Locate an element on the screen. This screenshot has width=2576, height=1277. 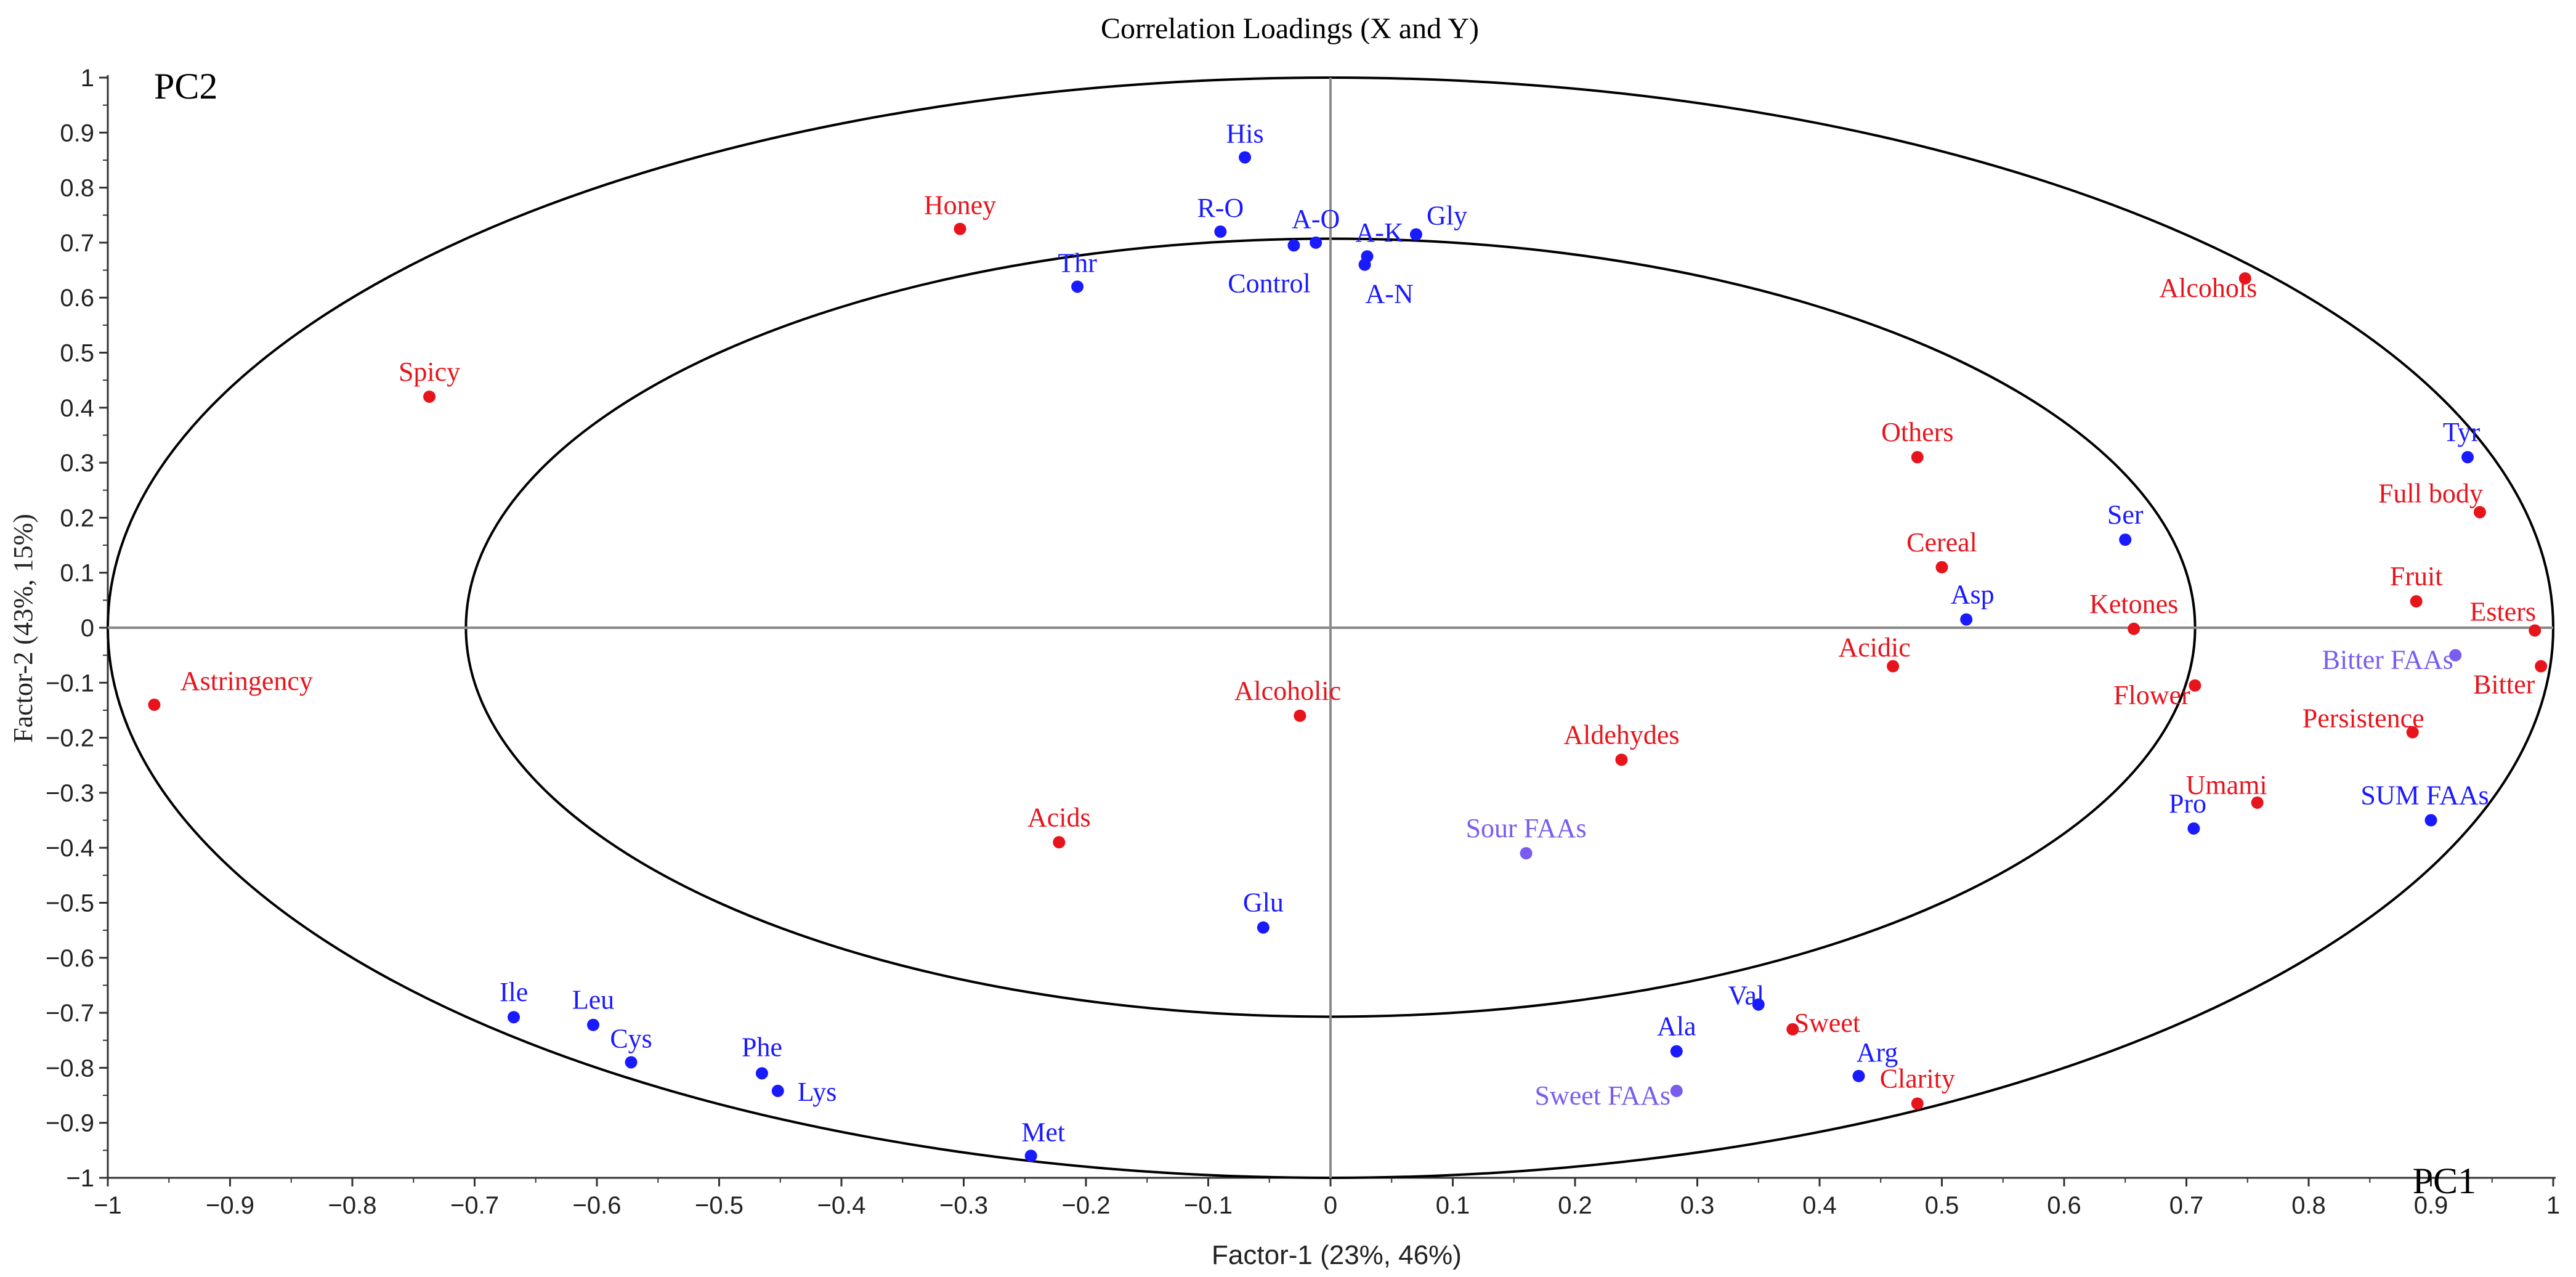
data-point-label: Umami is located at coordinates (2226, 785).